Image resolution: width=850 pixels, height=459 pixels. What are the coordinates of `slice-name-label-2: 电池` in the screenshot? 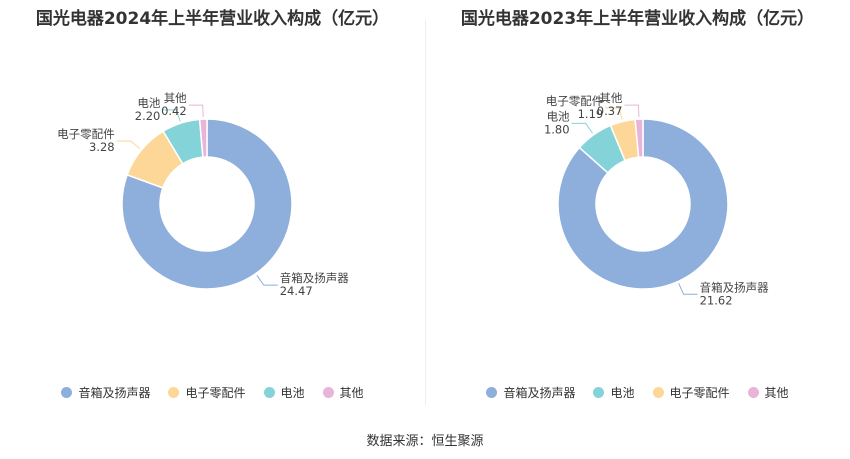 It's located at (148, 103).